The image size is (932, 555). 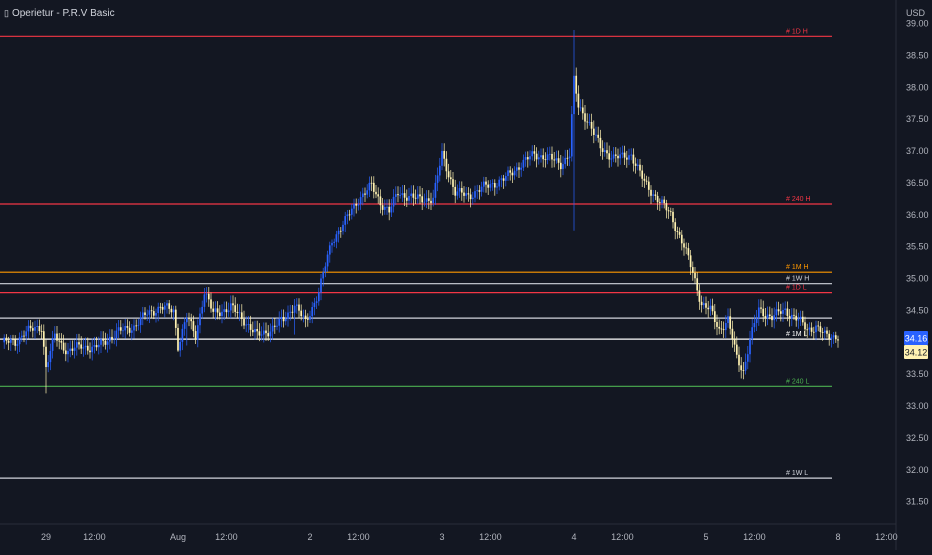 I want to click on y-tick-label: 36.50, so click(x=917, y=183).